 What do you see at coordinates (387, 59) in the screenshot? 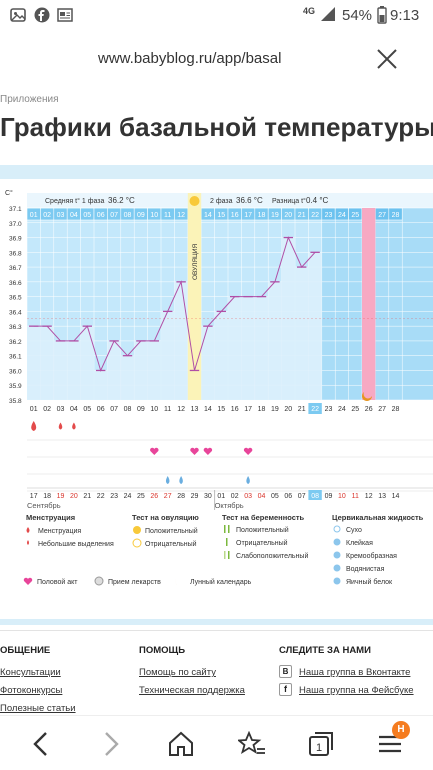
I see `close-icon` at bounding box center [387, 59].